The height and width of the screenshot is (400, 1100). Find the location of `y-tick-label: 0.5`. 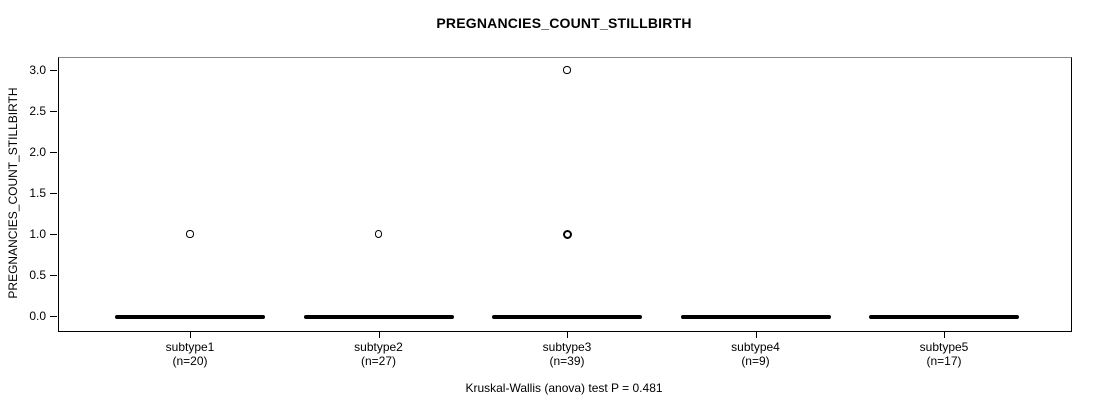

y-tick-label: 0.5 is located at coordinates (37, 275).